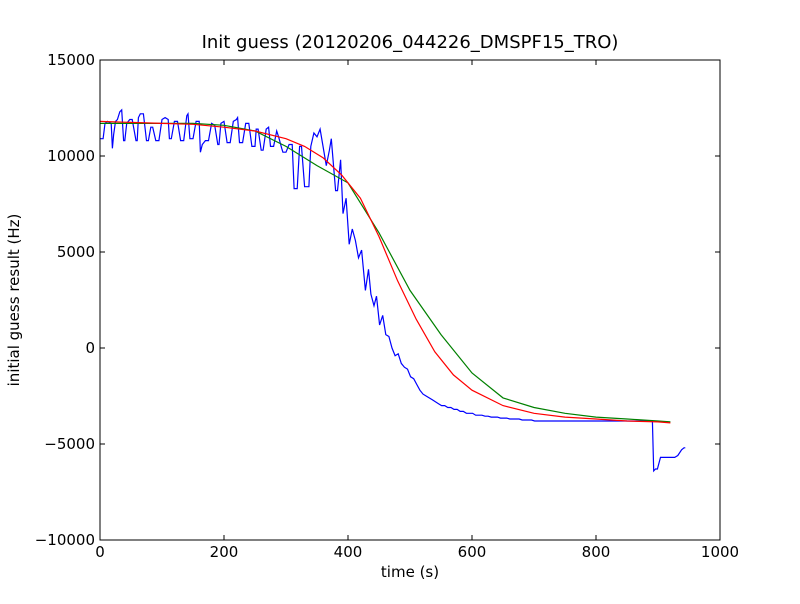  What do you see at coordinates (348, 552) in the screenshot?
I see `x-tick-label: 400` at bounding box center [348, 552].